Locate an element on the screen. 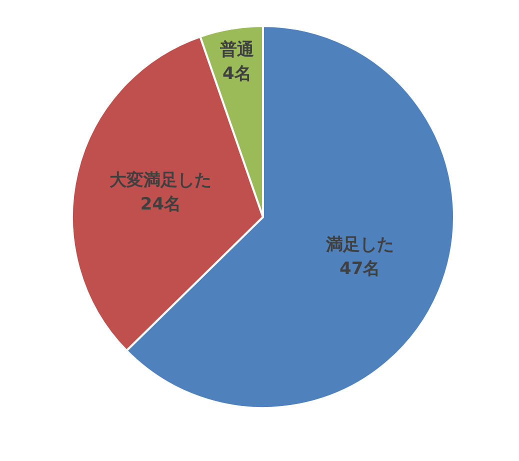 The image size is (519, 461). data-label: 47名 is located at coordinates (360, 269).